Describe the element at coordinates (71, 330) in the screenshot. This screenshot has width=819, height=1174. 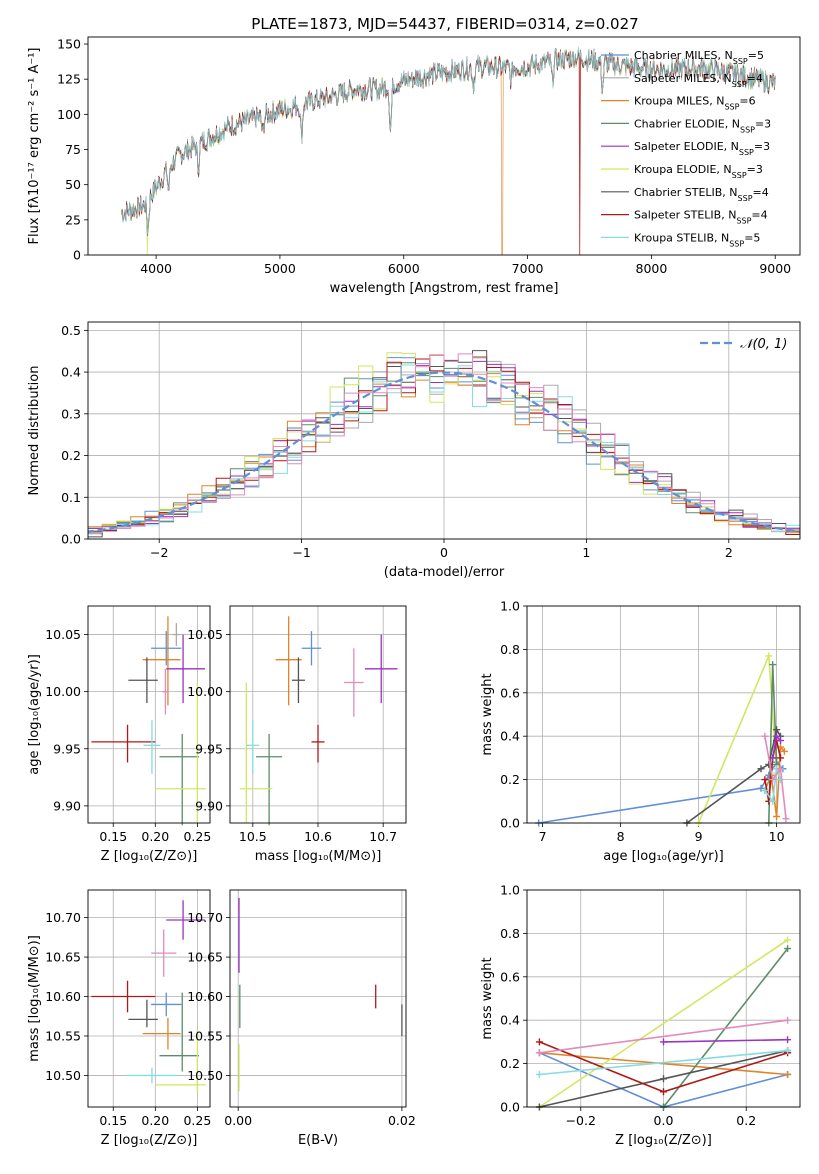
I see `y-tick-label: 0.5` at that location.